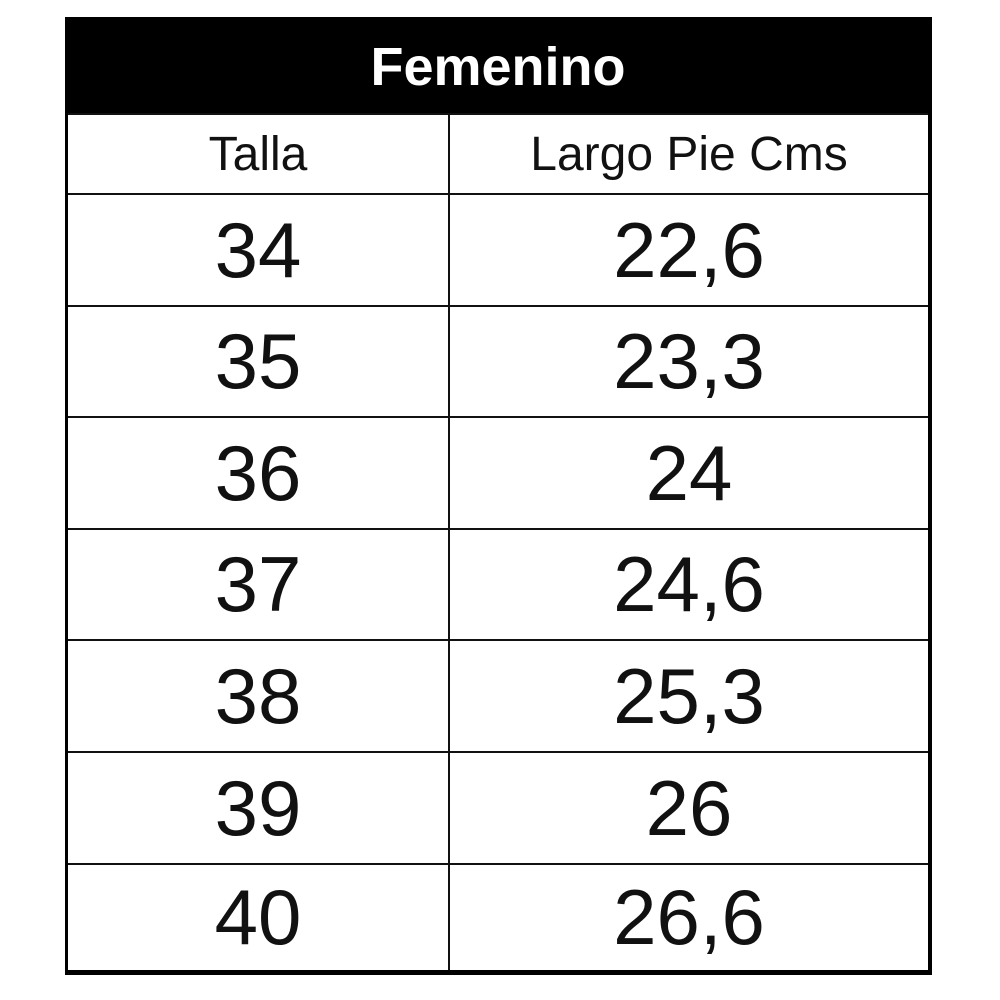  Describe the element at coordinates (689, 807) in the screenshot. I see `largo-cell: 26` at that location.